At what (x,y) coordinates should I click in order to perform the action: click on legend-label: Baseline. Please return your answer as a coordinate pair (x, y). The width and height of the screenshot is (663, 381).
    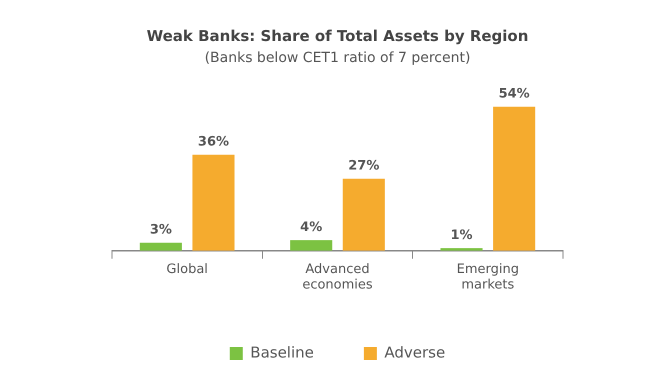
    Looking at the image, I should click on (282, 352).